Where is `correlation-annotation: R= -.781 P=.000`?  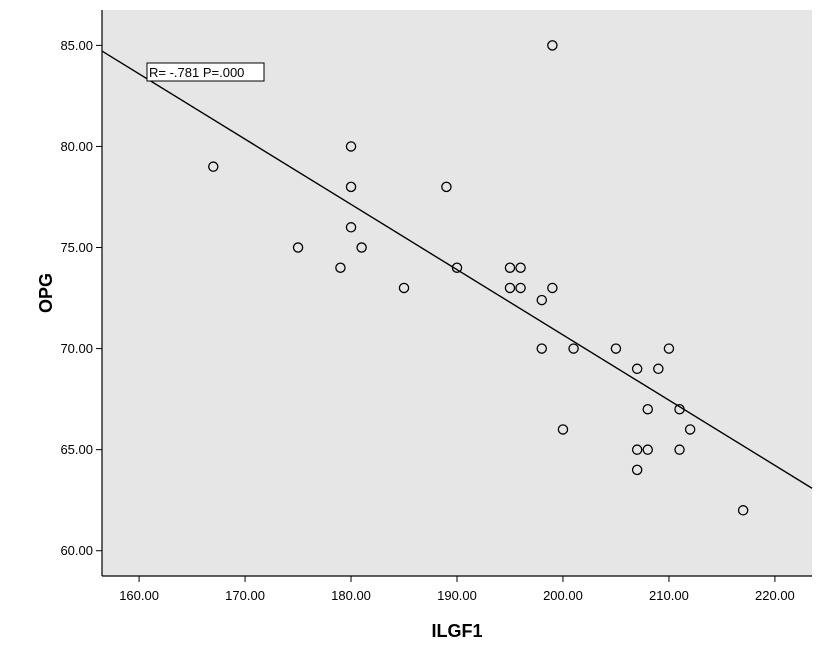 correlation-annotation: R= -.781 P=.000 is located at coordinates (205, 72).